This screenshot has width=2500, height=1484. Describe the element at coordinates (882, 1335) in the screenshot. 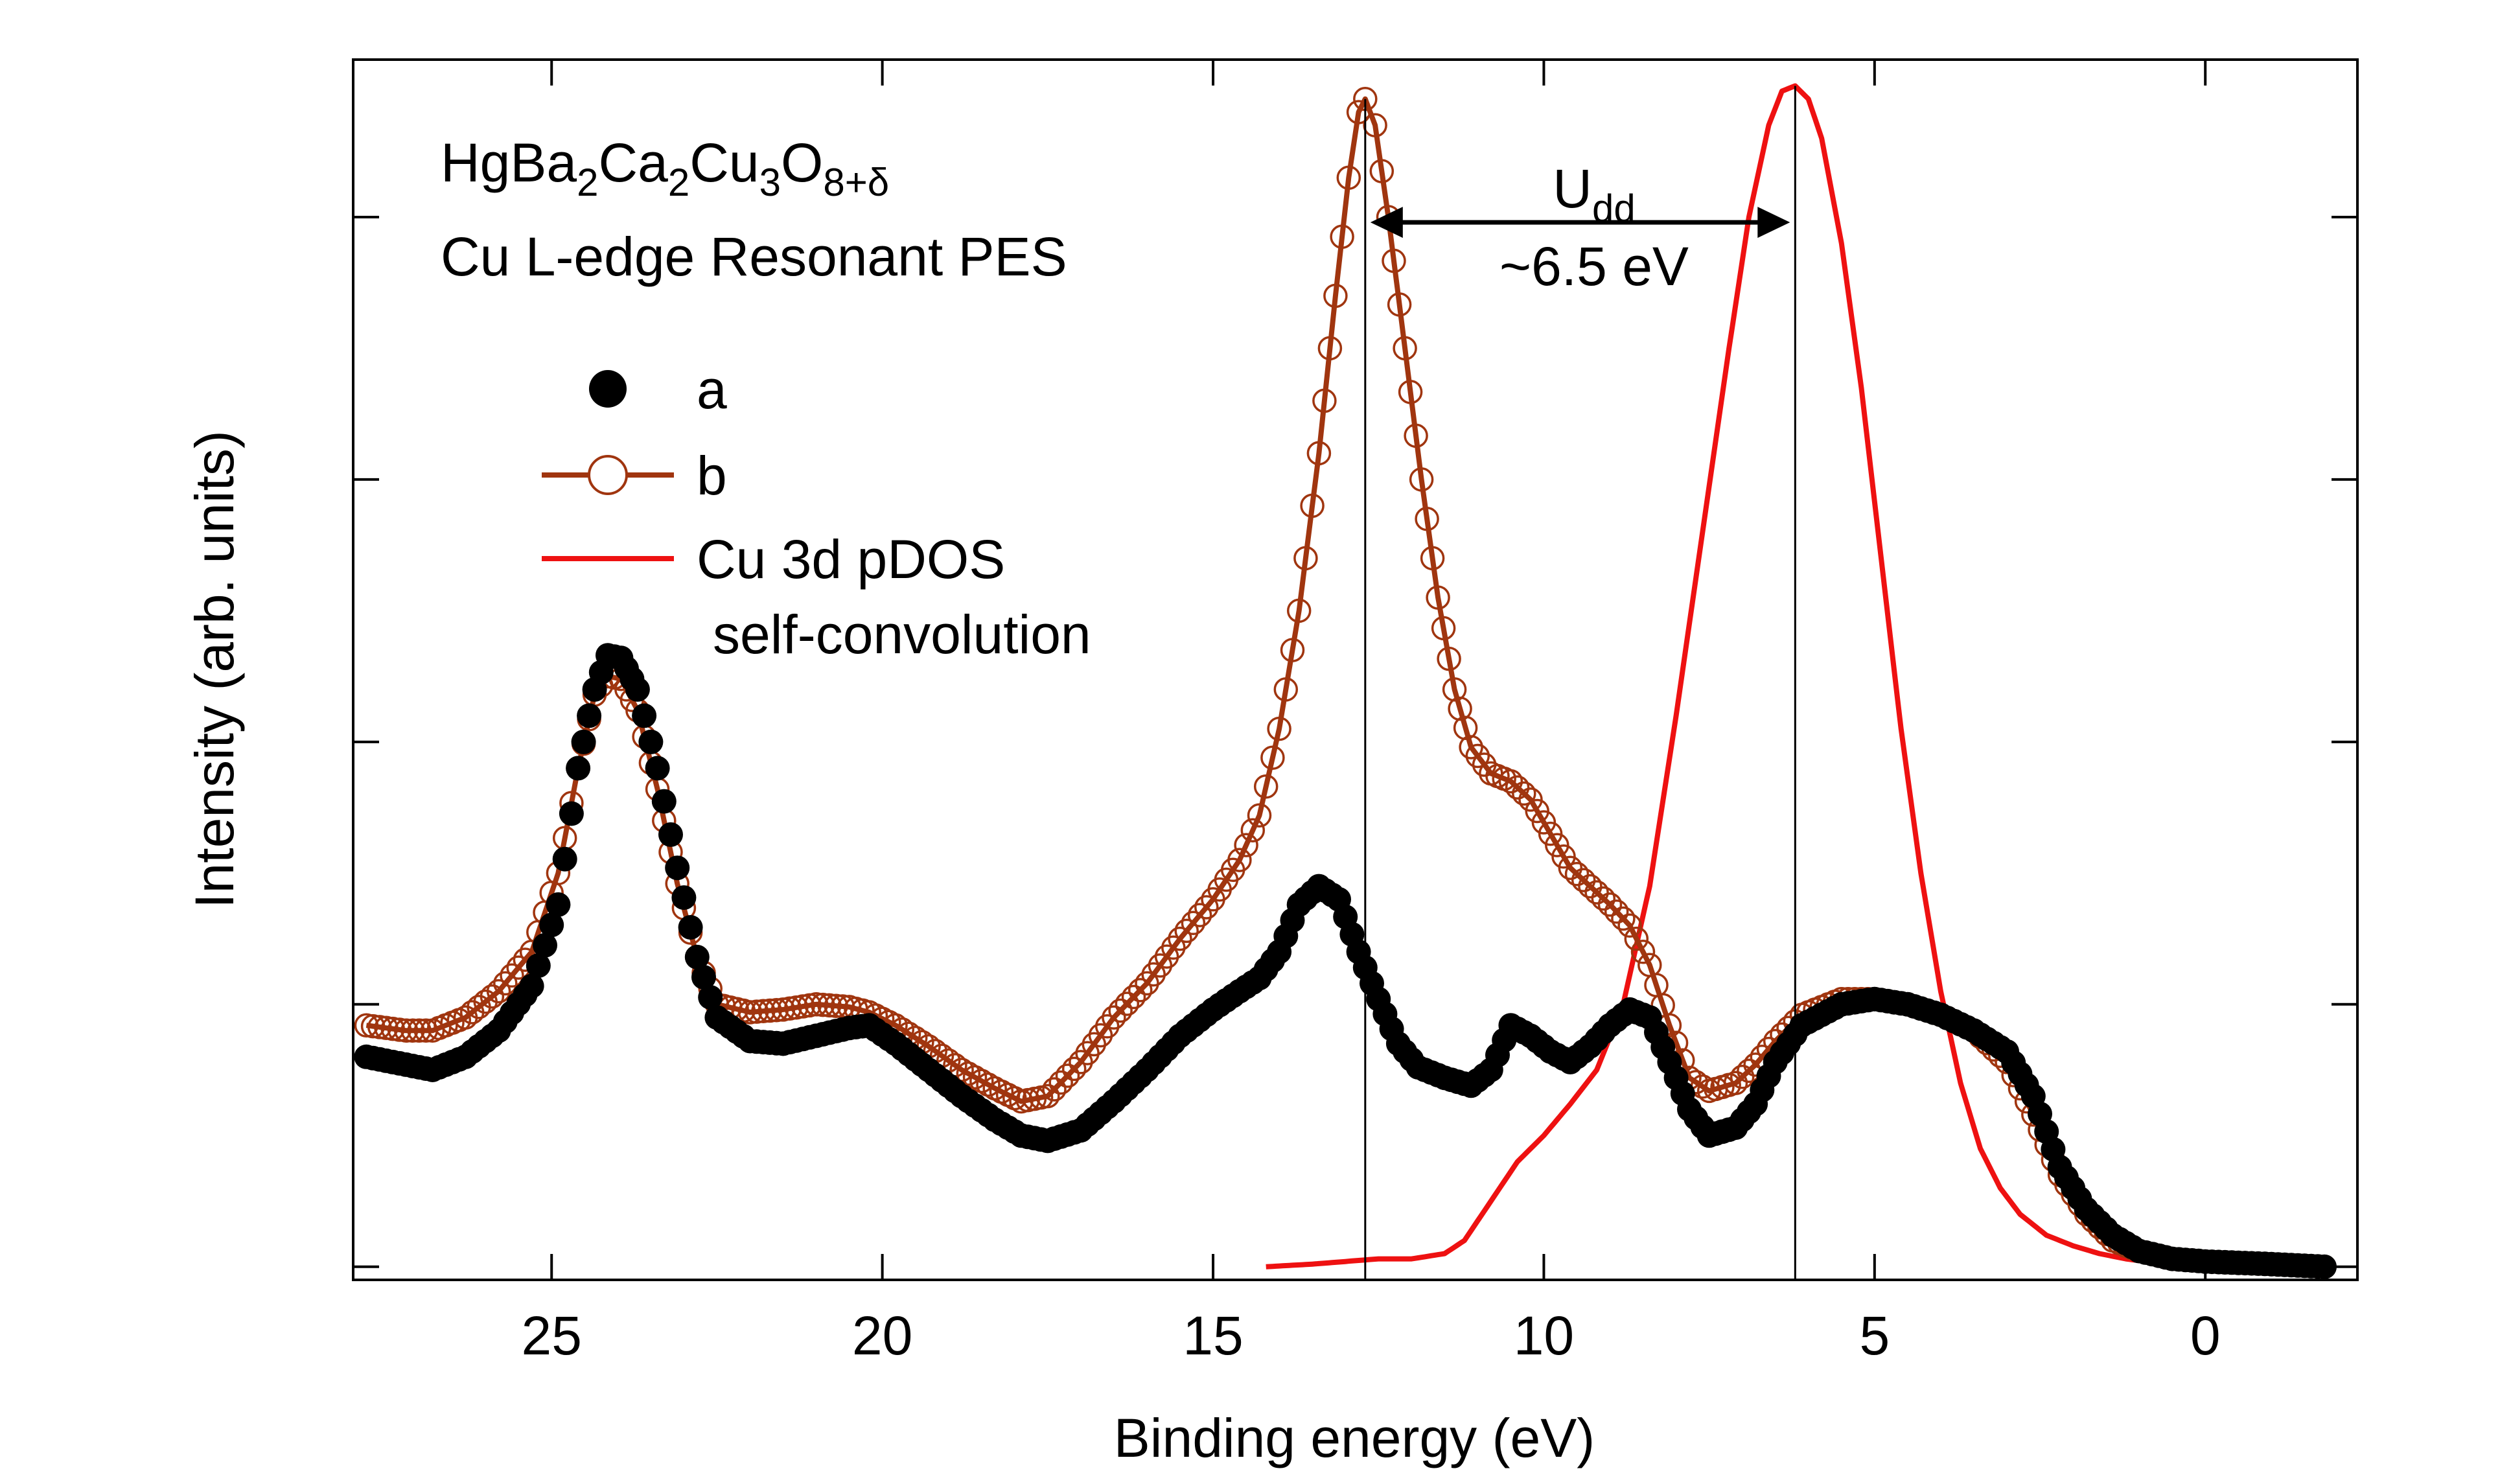

I see `x-tick-label-1: 20` at that location.